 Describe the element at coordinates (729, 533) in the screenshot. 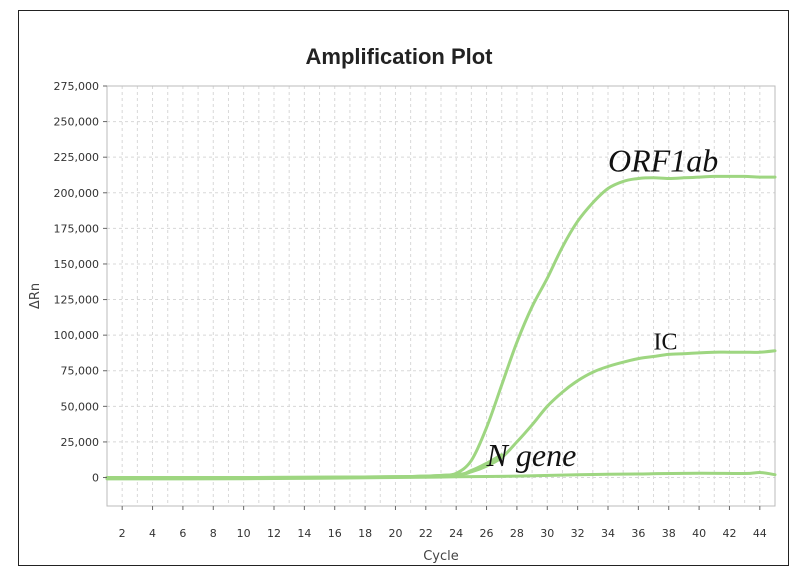

I see `x-tick-label: 42` at that location.